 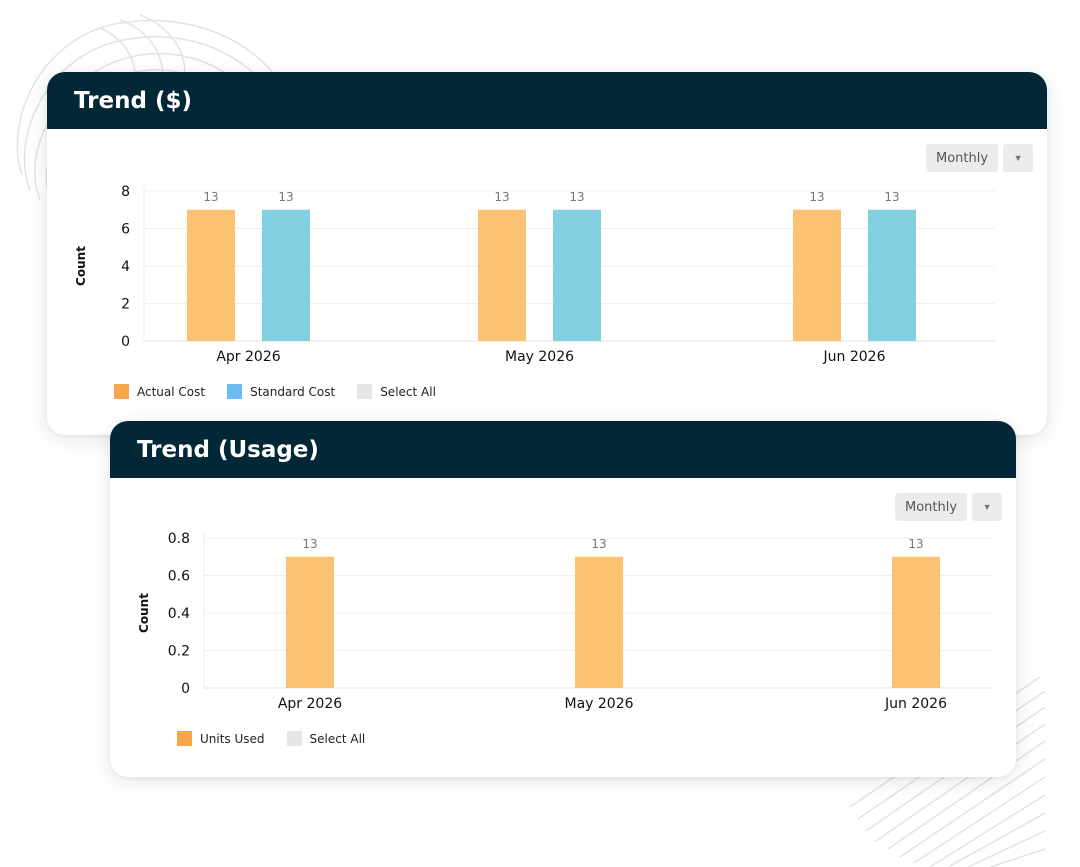 I want to click on trend-cost-legend-item: Actual Cost, so click(x=159, y=391).